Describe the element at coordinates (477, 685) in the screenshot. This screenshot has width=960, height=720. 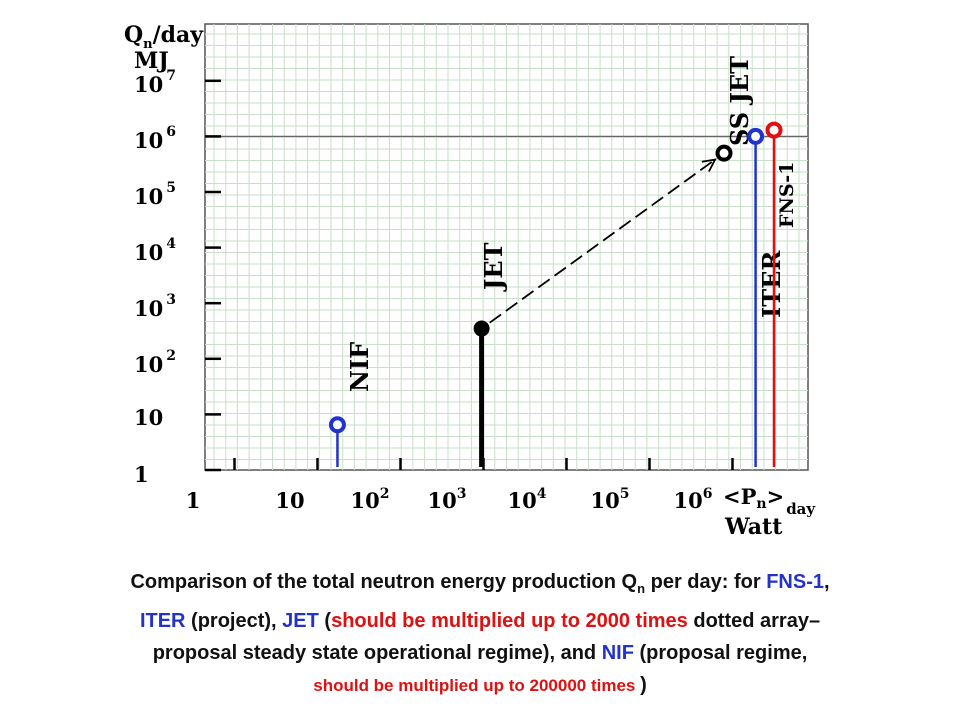
I see `caption-multiply-200000: should be multiplied up to 200000 times` at that location.